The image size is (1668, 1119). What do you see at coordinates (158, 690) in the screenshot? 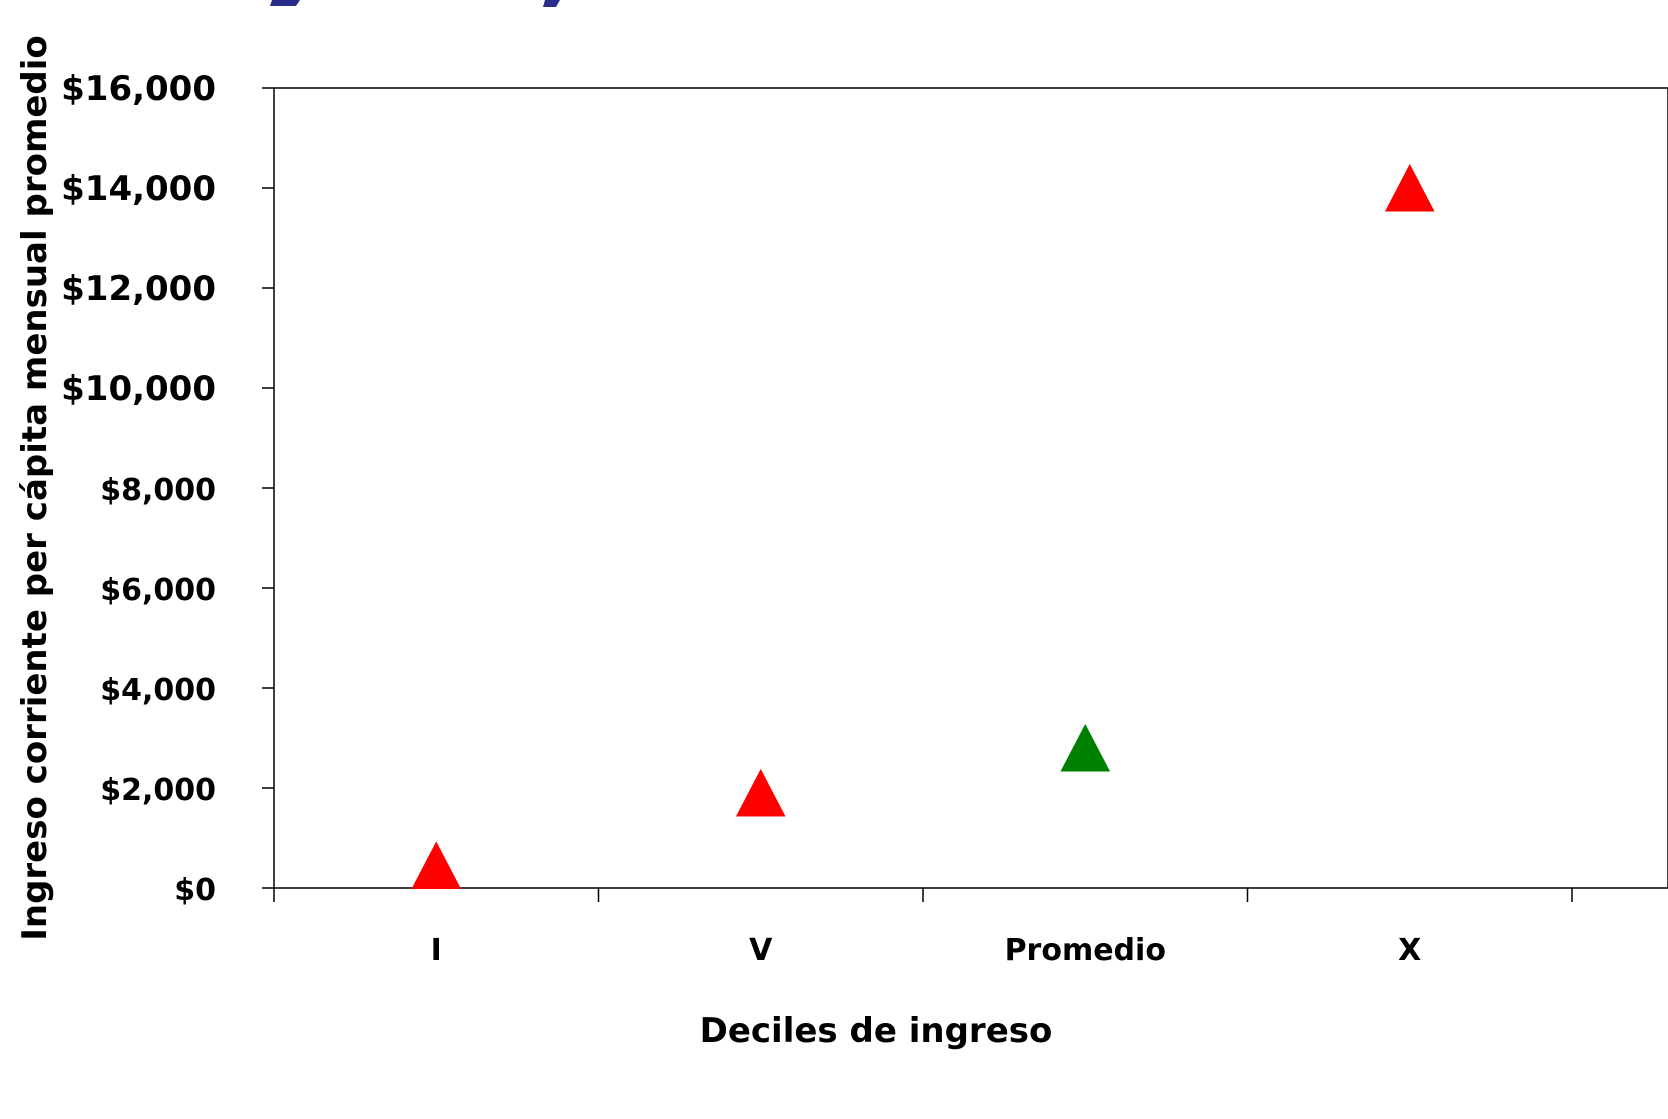
I see `y-tick-label: $4,000` at bounding box center [158, 690].